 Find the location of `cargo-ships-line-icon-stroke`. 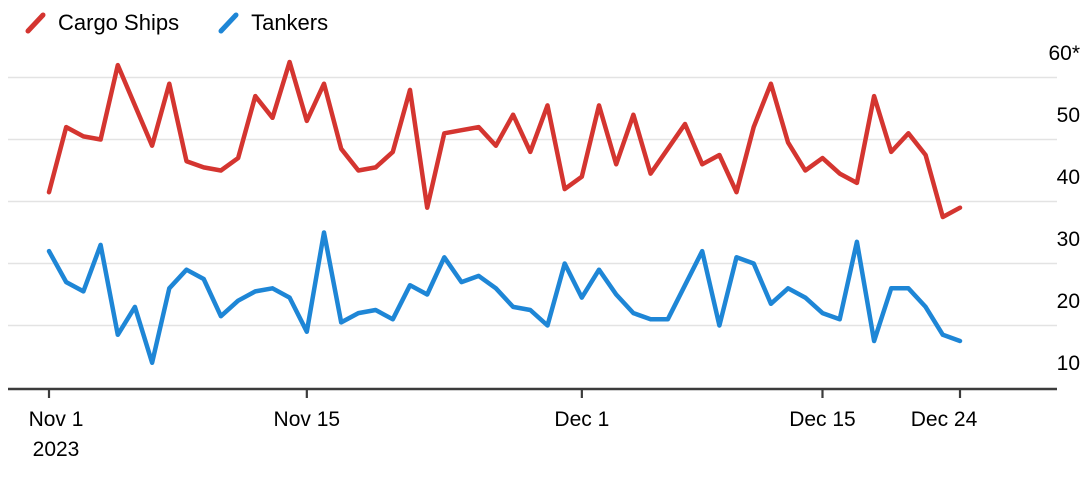

cargo-ships-line-icon-stroke is located at coordinates (35, 23).